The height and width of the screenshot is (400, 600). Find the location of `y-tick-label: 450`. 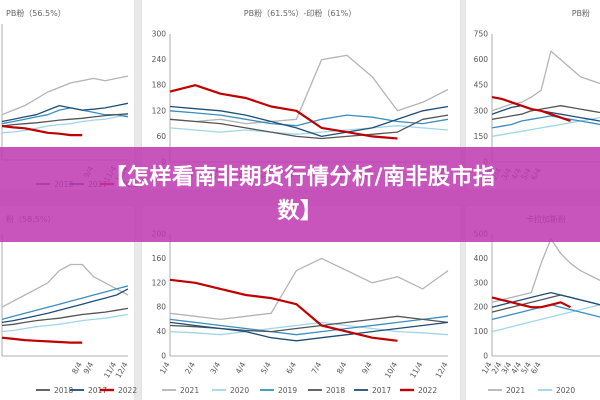

y-tick-label: 450 is located at coordinates (481, 85).